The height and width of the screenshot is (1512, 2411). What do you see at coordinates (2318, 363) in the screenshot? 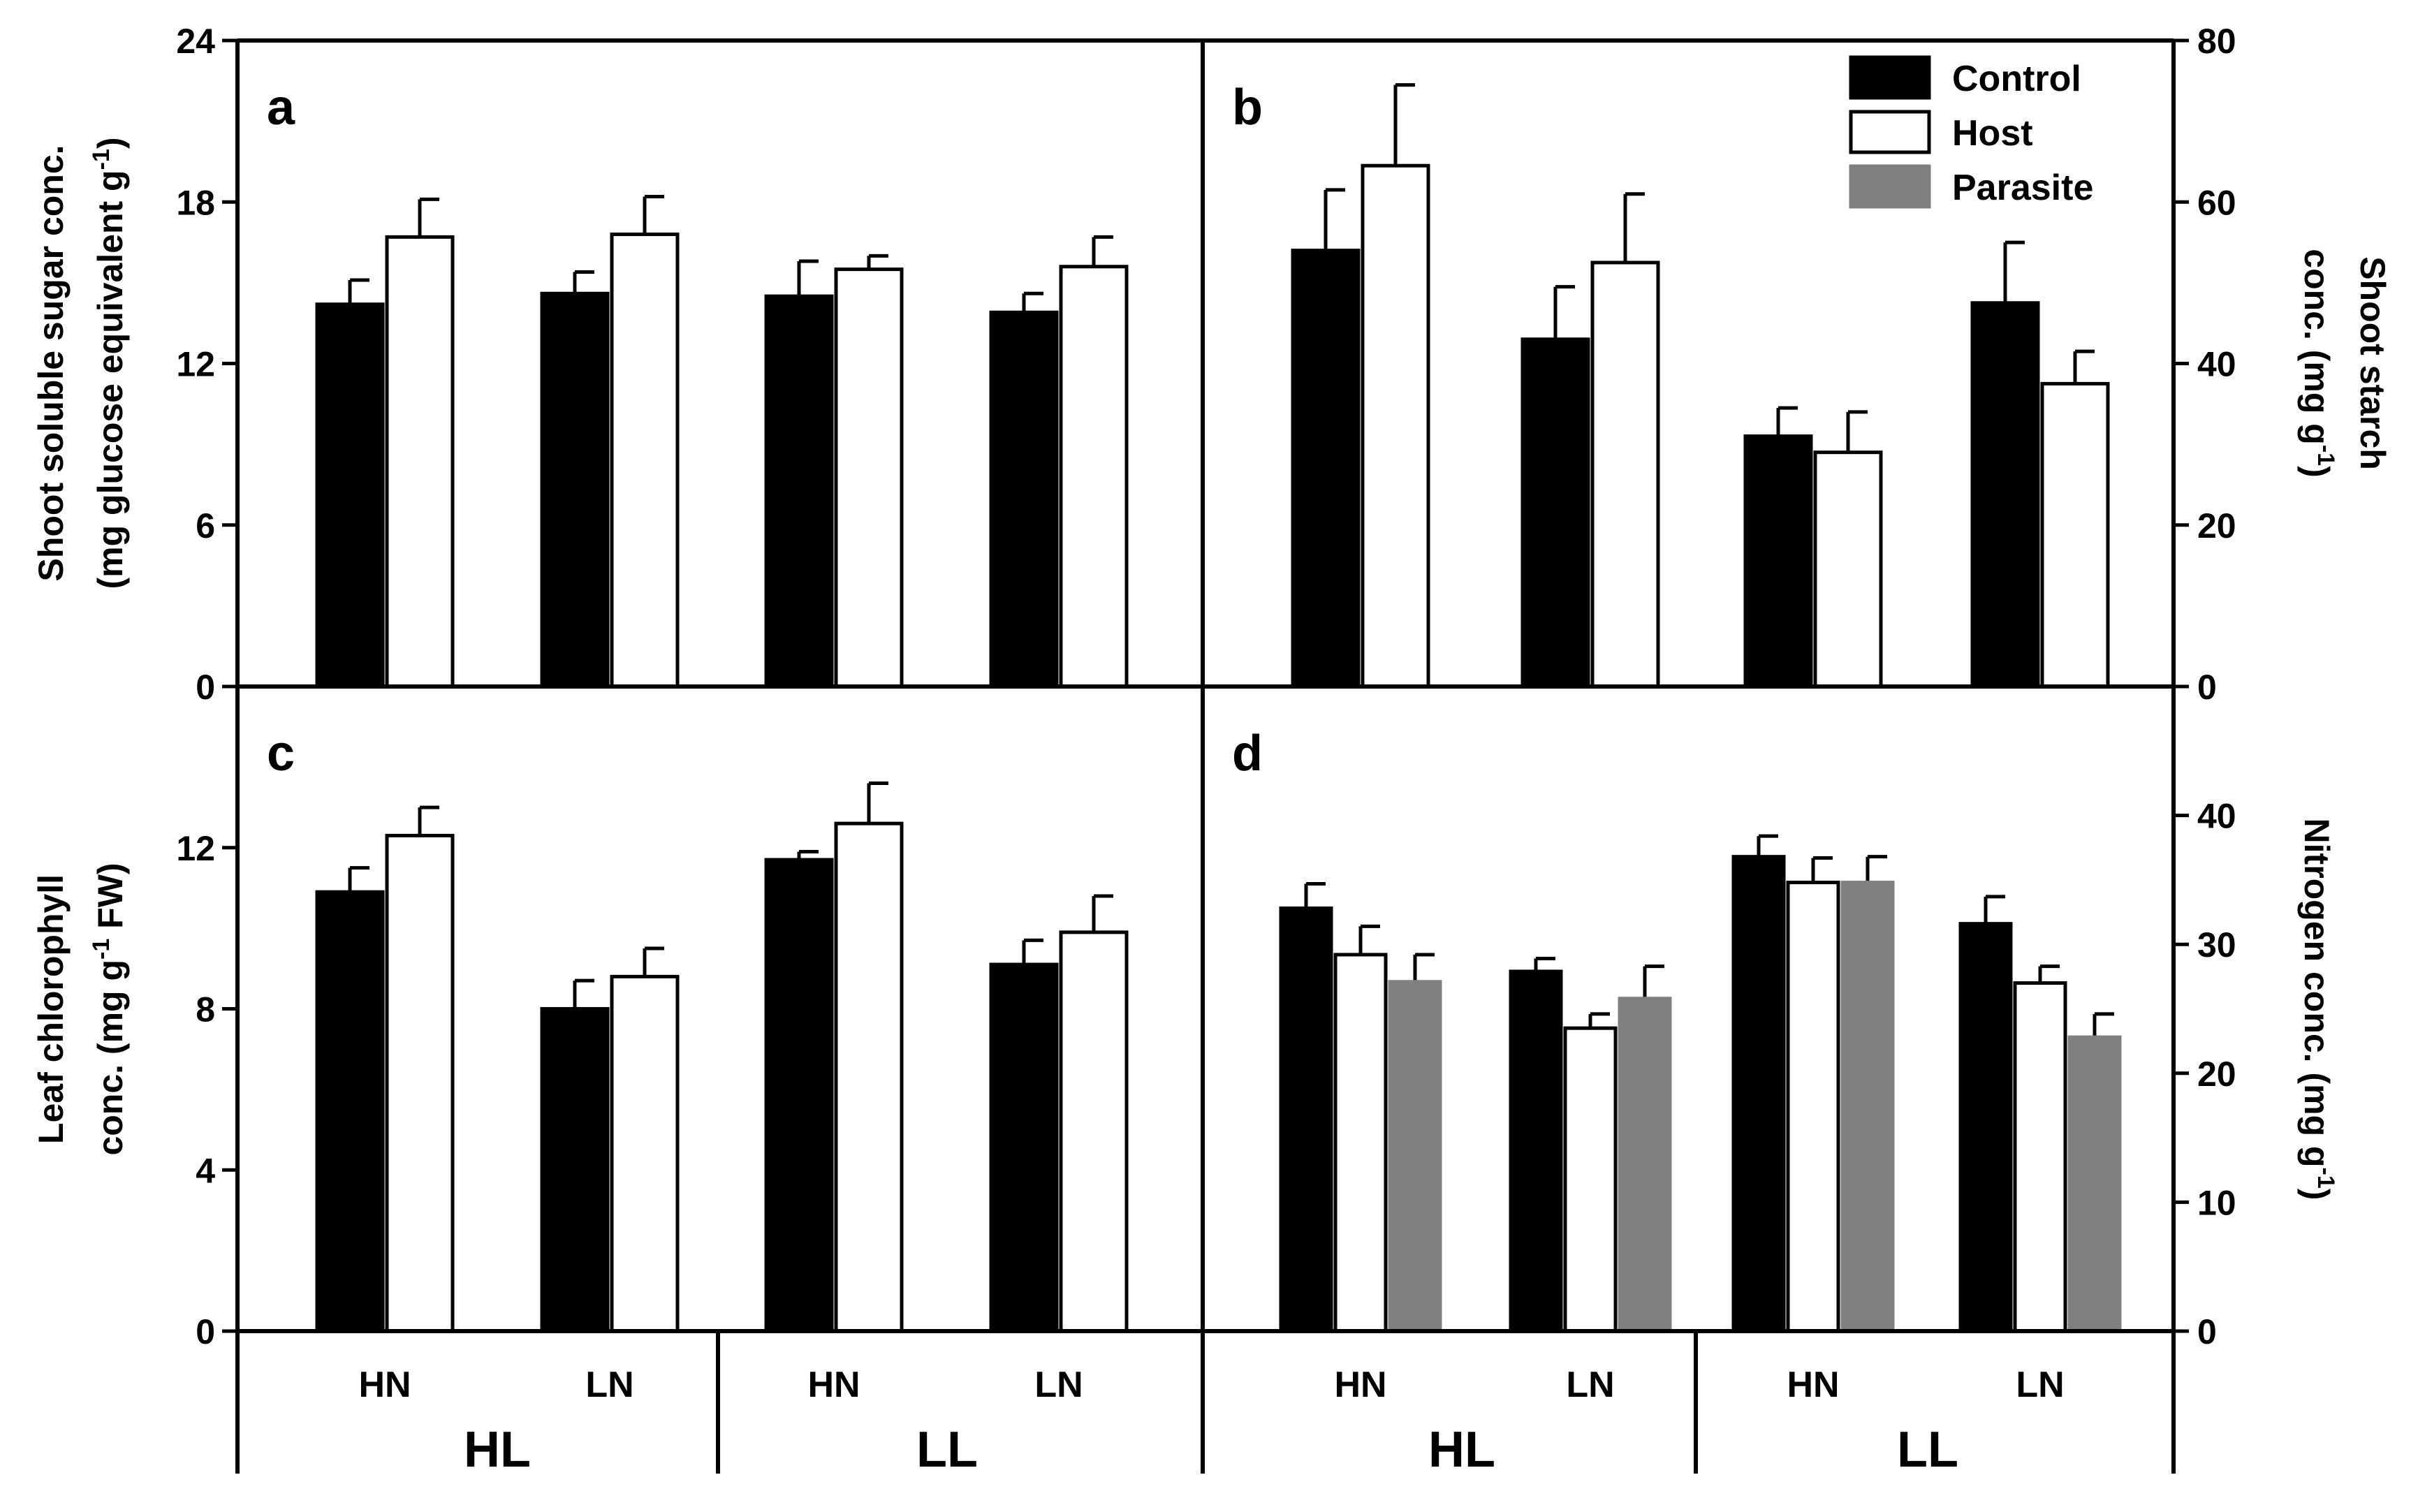
I see `y-title-b-line2: conc. (mg g-1)` at bounding box center [2318, 363].